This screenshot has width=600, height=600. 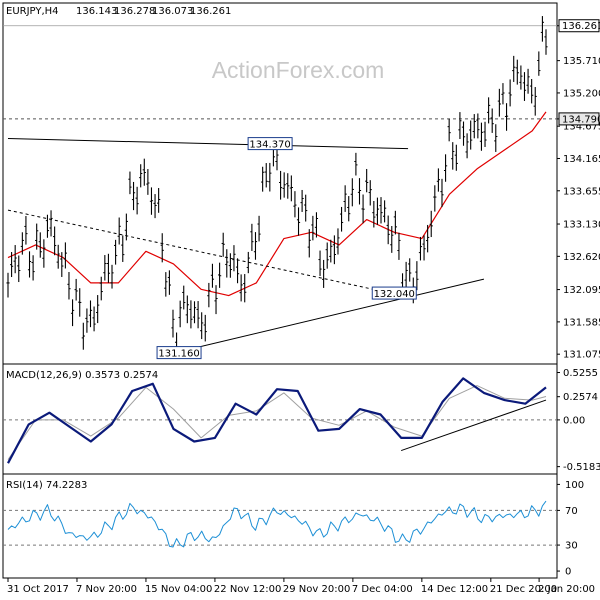 I want to click on x-axis-label: 29 Nov 20:00, so click(x=316, y=589).